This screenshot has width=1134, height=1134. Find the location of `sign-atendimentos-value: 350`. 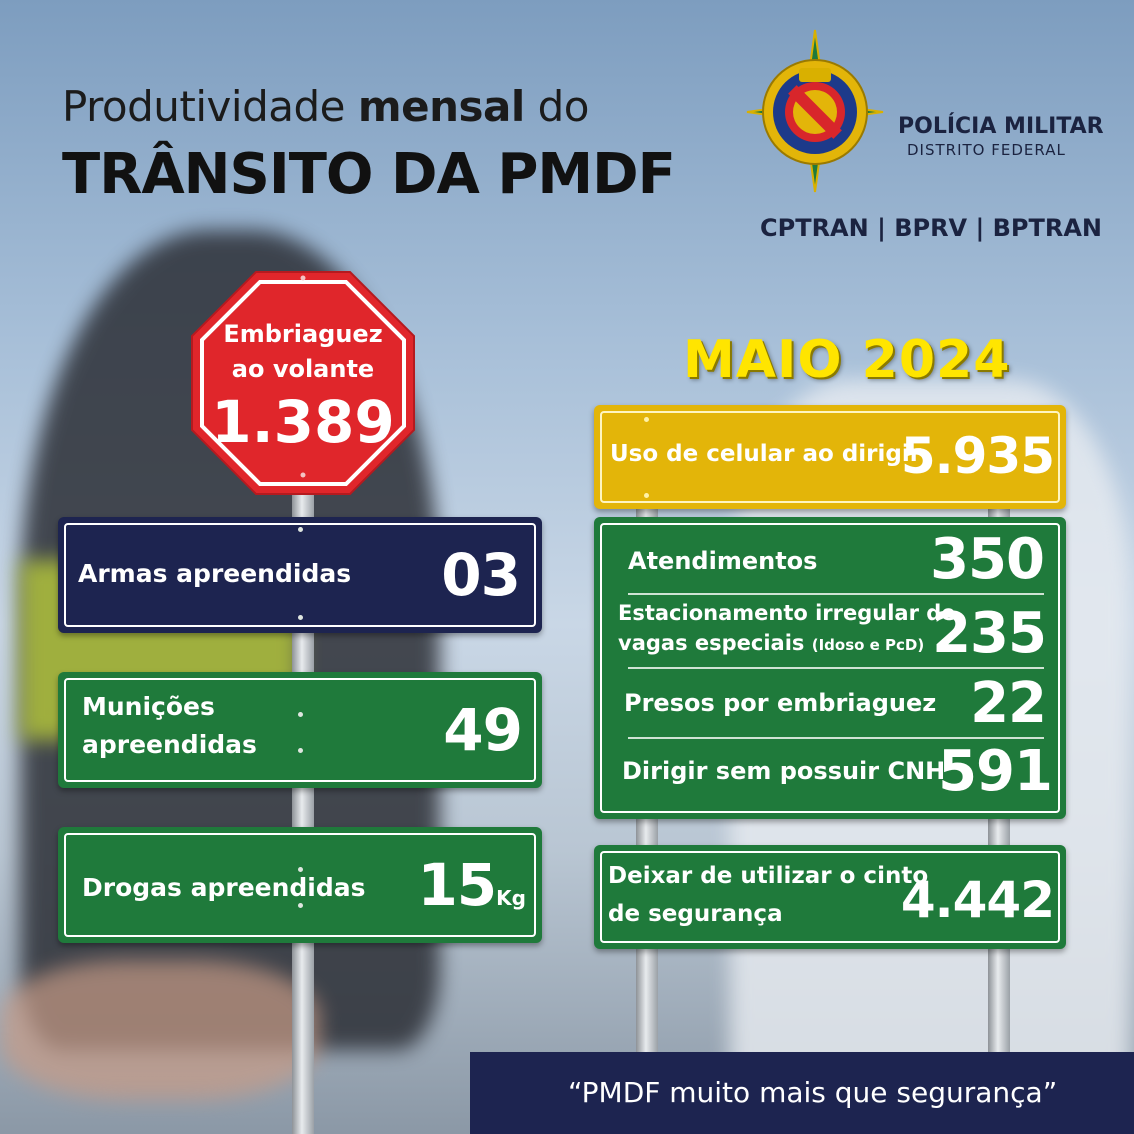

sign-atendimentos-value: 350 is located at coordinates (987, 559).